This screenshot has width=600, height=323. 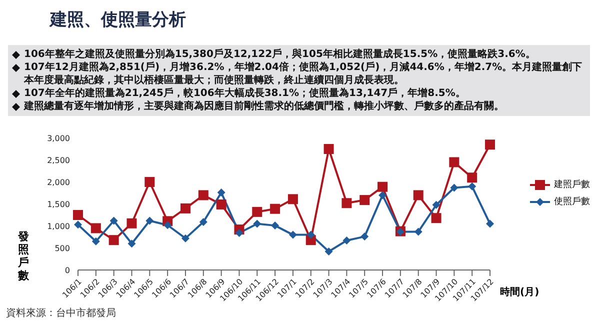 What do you see at coordinates (58, 226) in the screenshot?
I see `y-tick-label: 1,000` at bounding box center [58, 226].